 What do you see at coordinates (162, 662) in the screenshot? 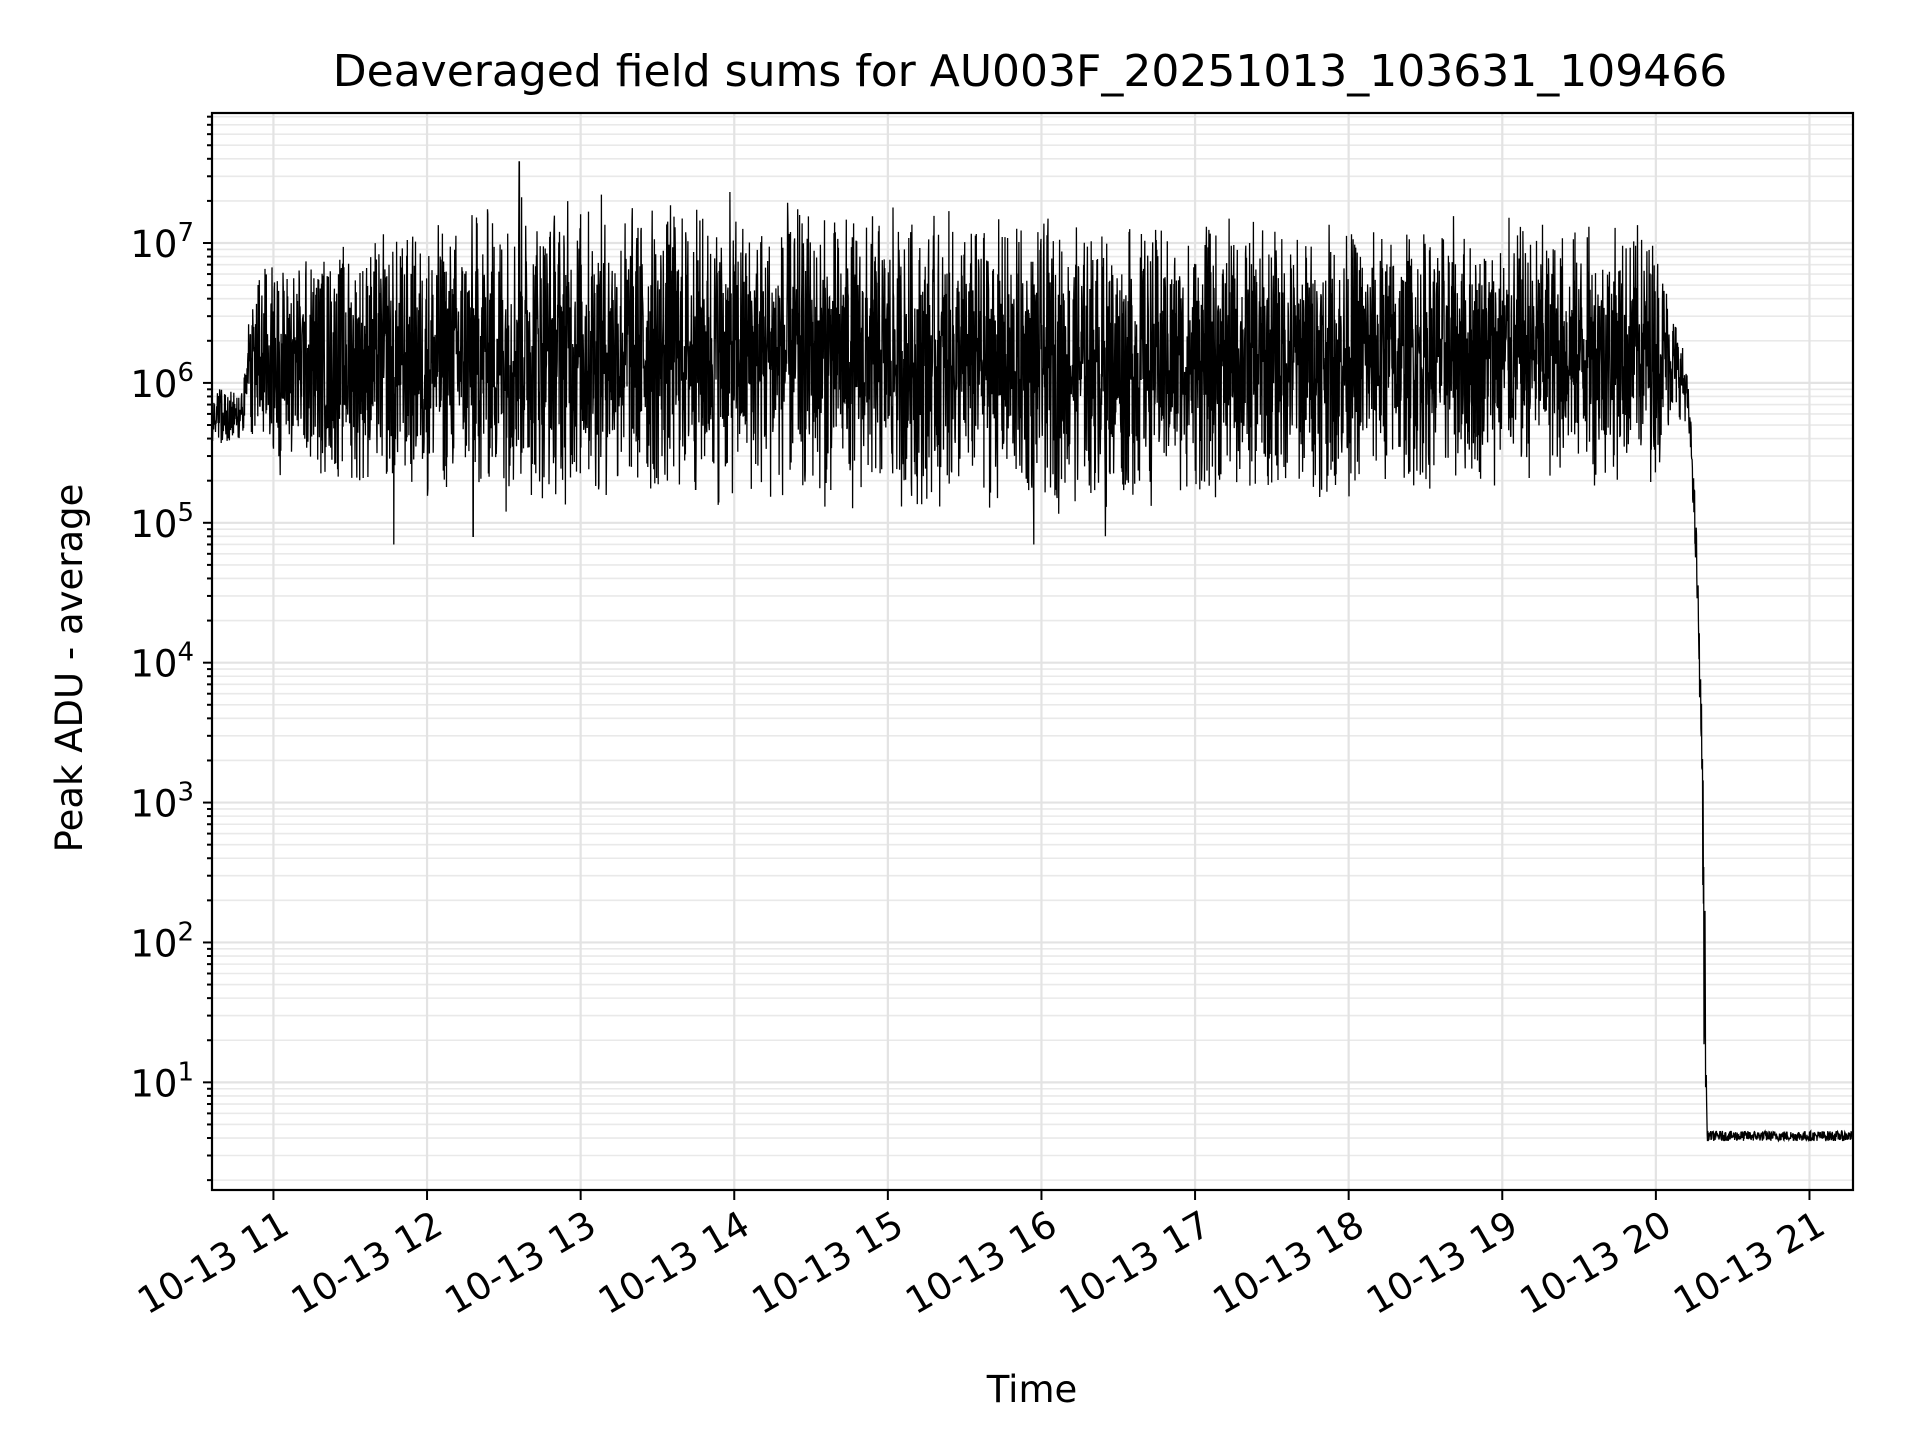
I see `y-tick-label: 104` at bounding box center [162, 662].